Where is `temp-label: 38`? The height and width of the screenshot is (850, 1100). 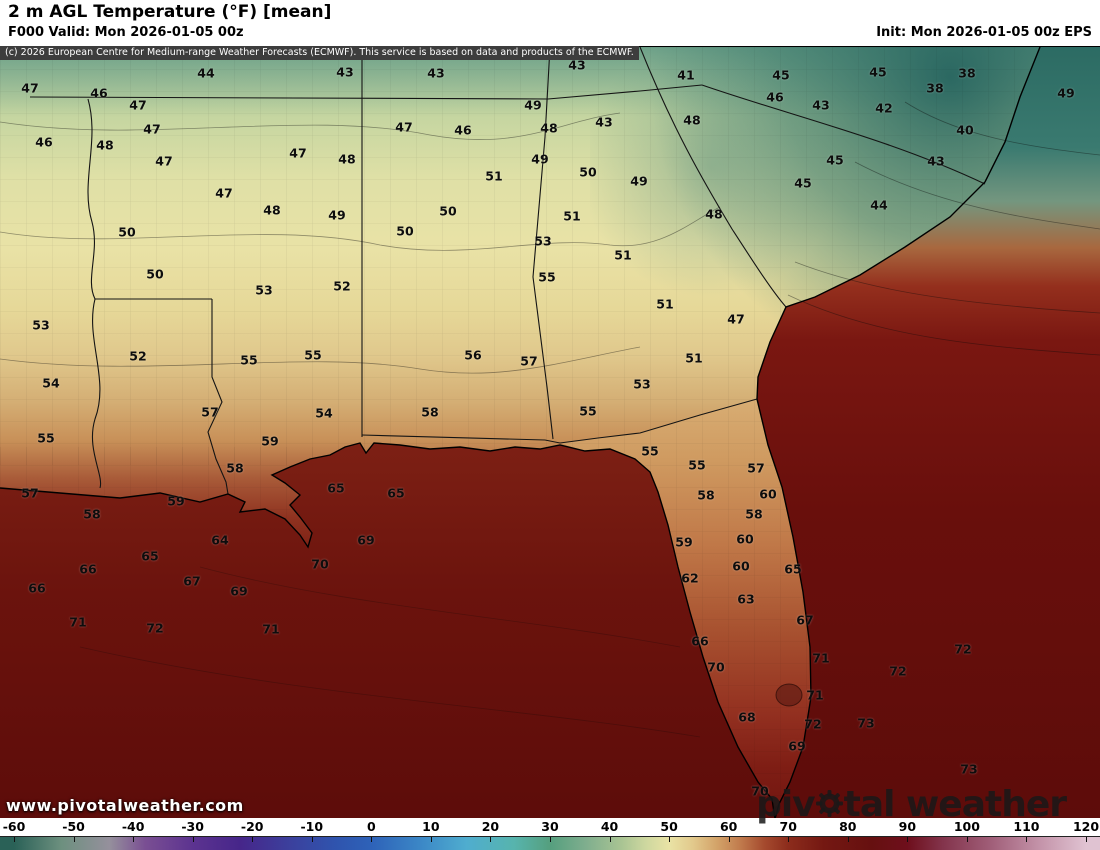
temp-label: 38 is located at coordinates (967, 73).